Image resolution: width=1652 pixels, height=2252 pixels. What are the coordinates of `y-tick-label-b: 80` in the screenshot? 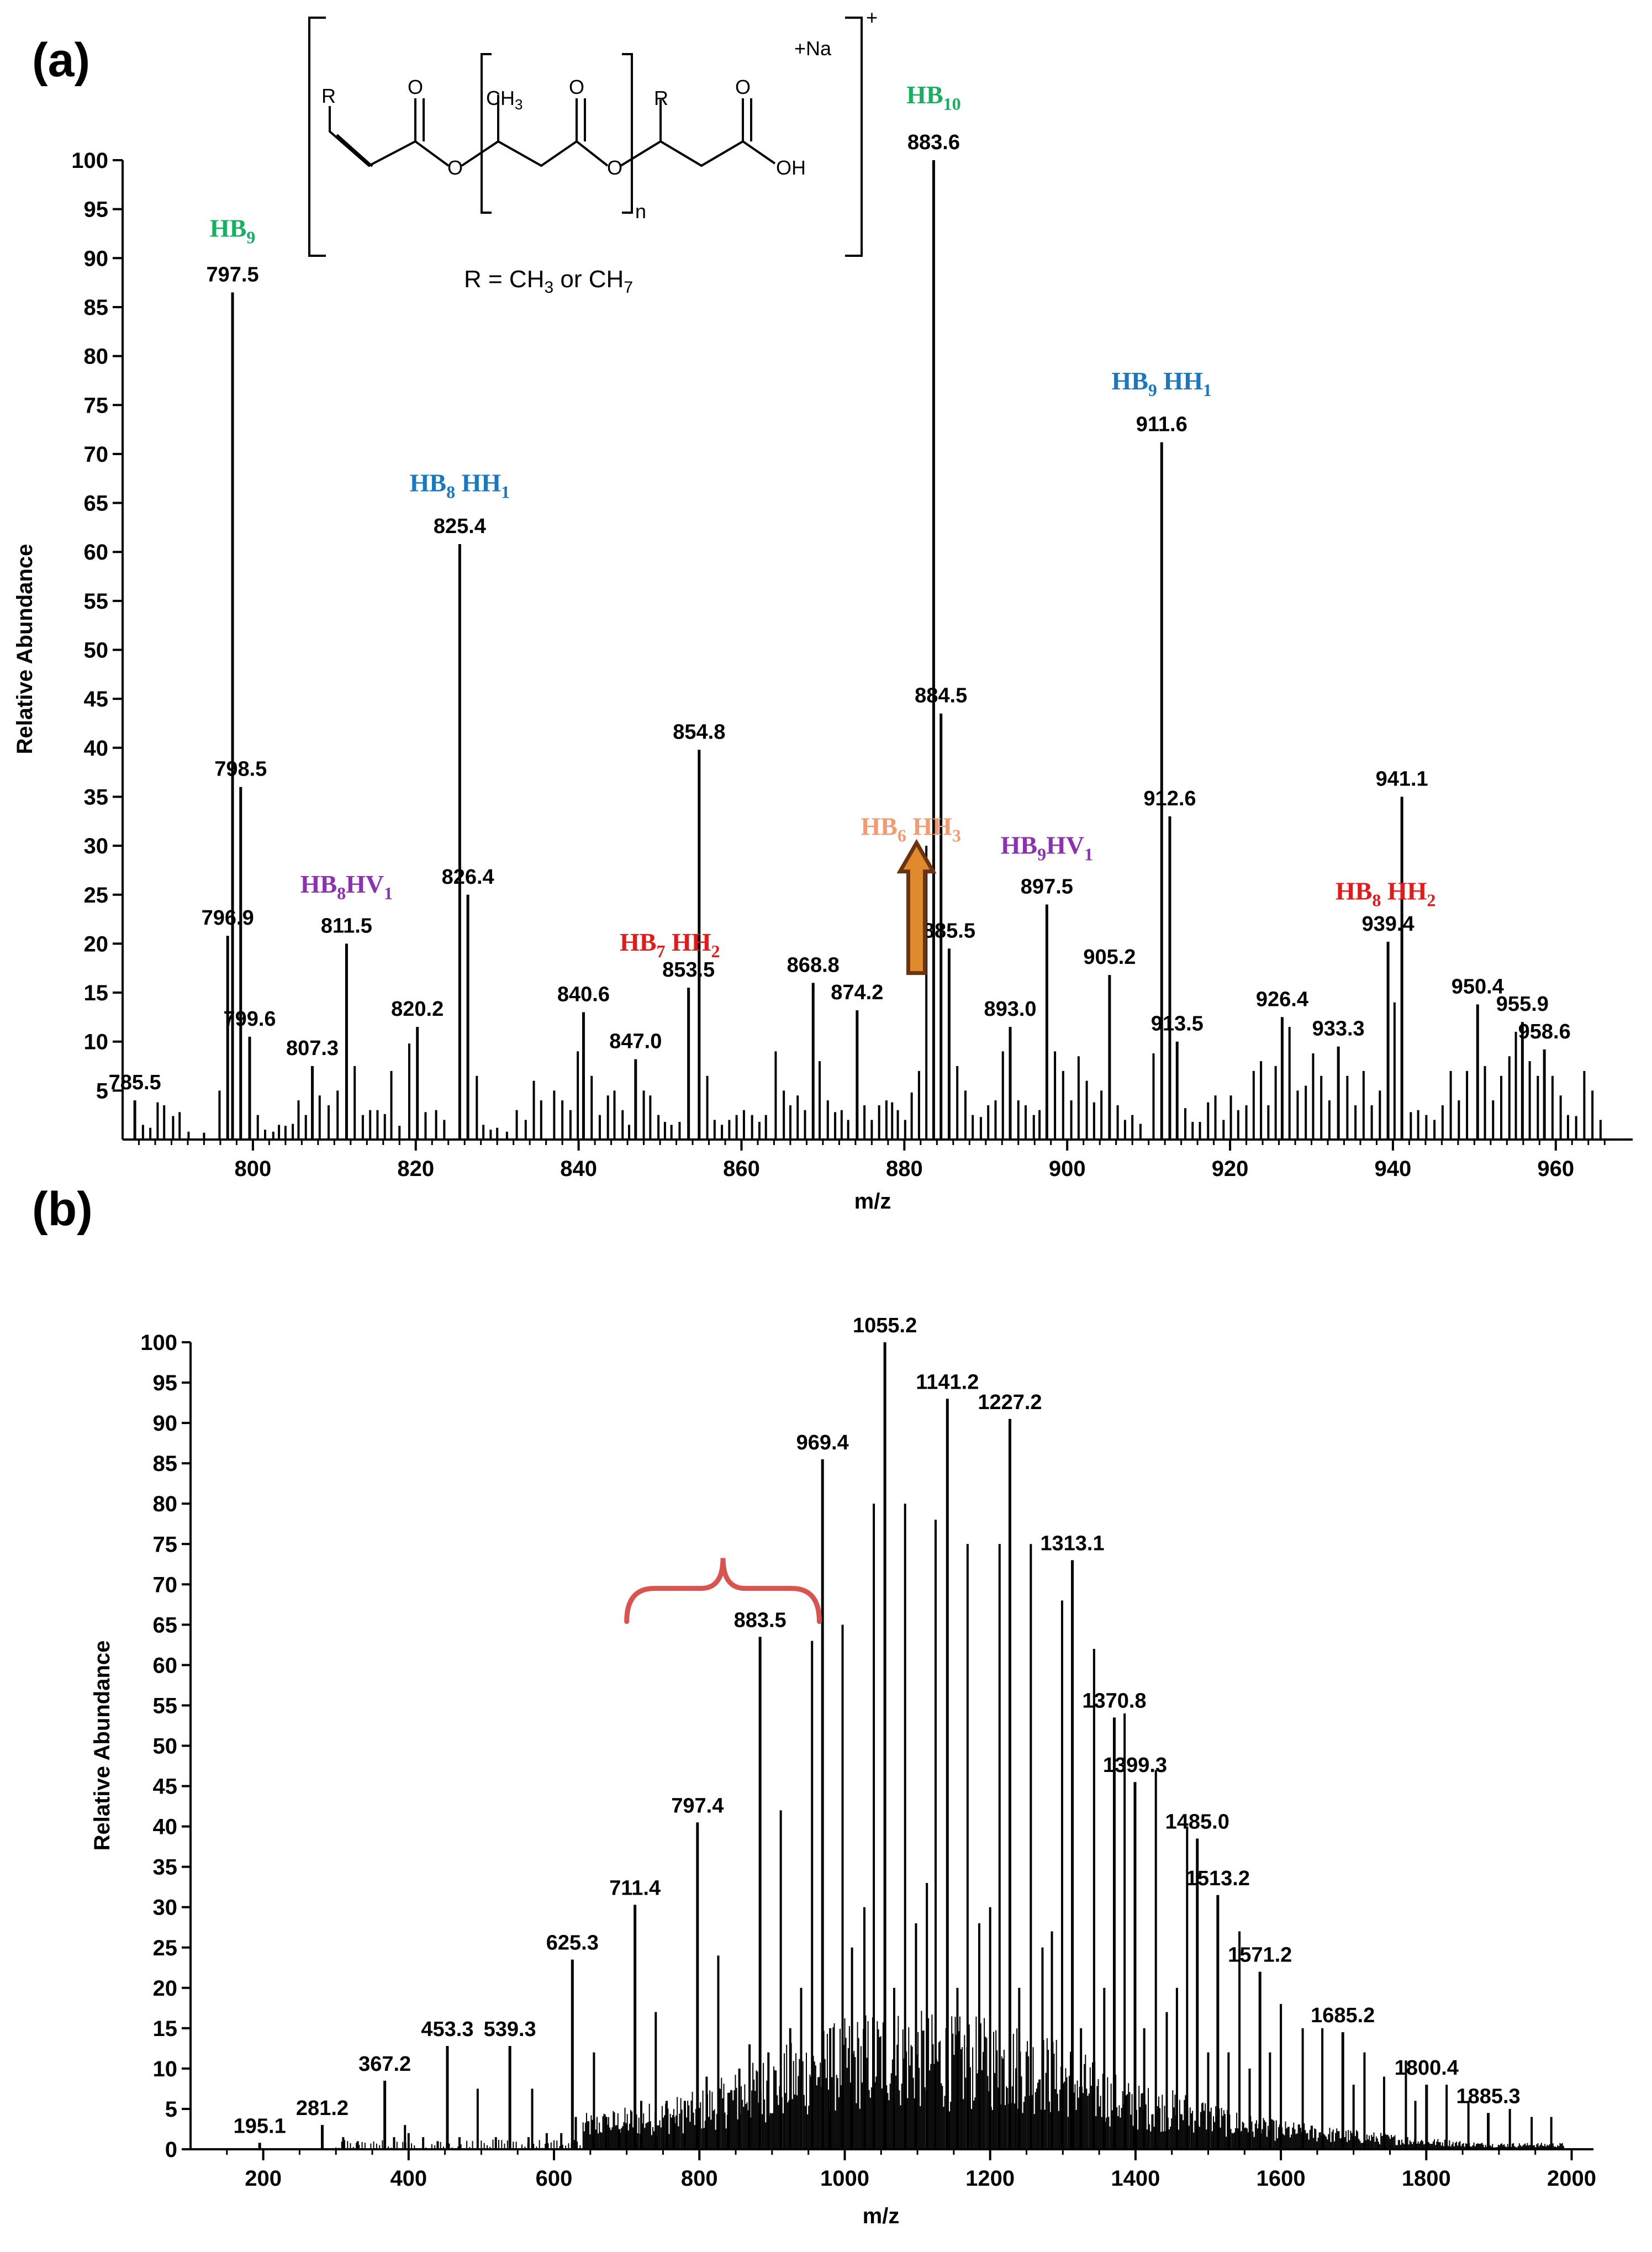 It's located at (165, 1504).